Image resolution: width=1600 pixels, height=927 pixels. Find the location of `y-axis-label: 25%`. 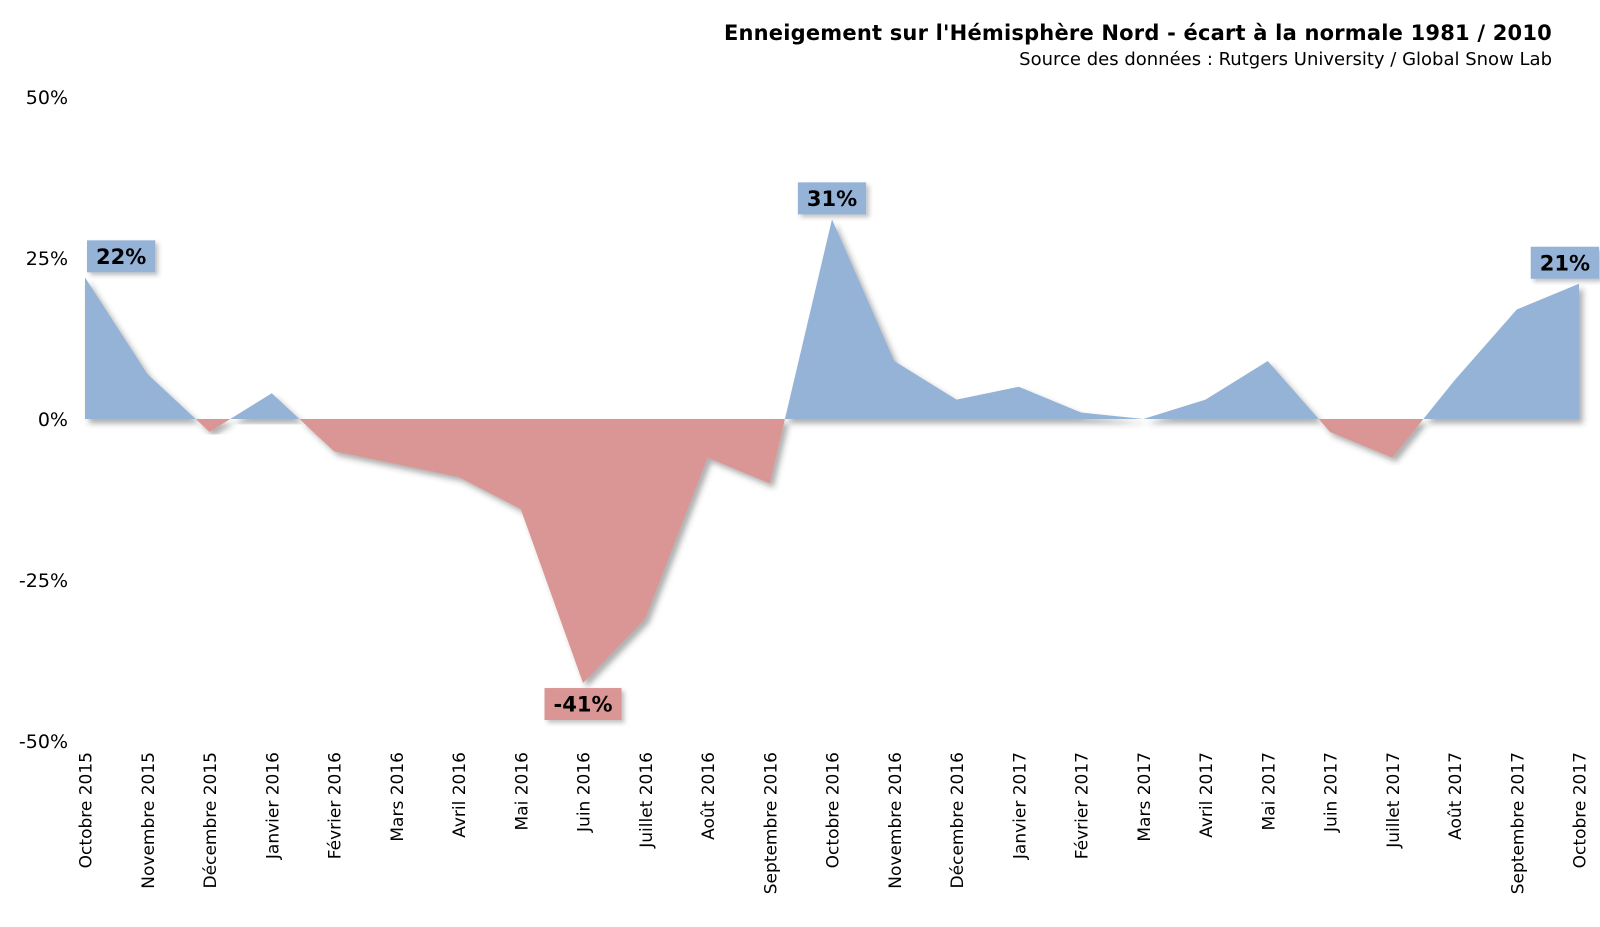

y-axis-label: 25% is located at coordinates (47, 259).